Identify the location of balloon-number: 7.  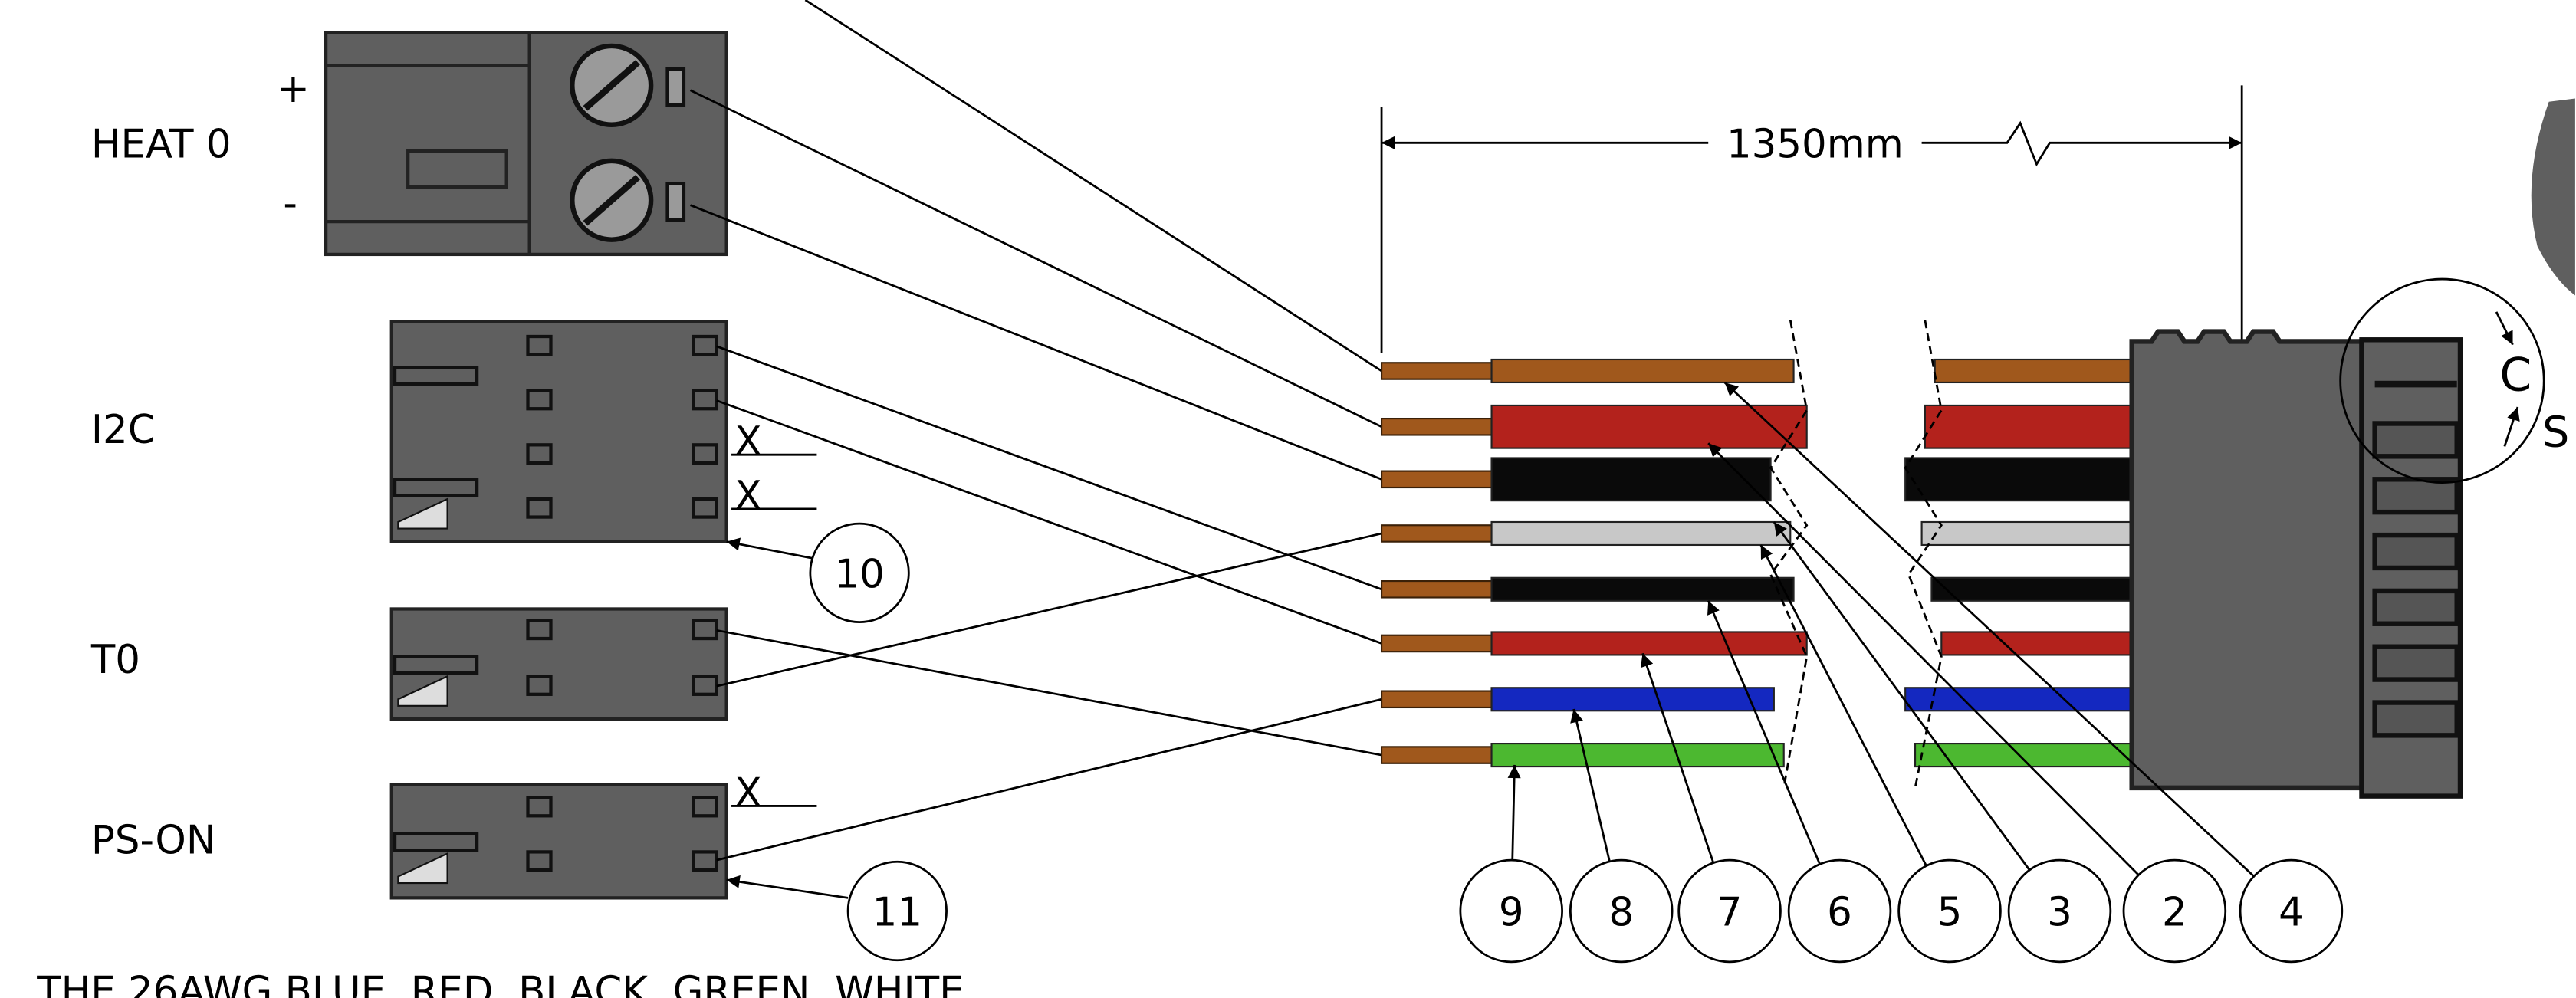
(1730, 913).